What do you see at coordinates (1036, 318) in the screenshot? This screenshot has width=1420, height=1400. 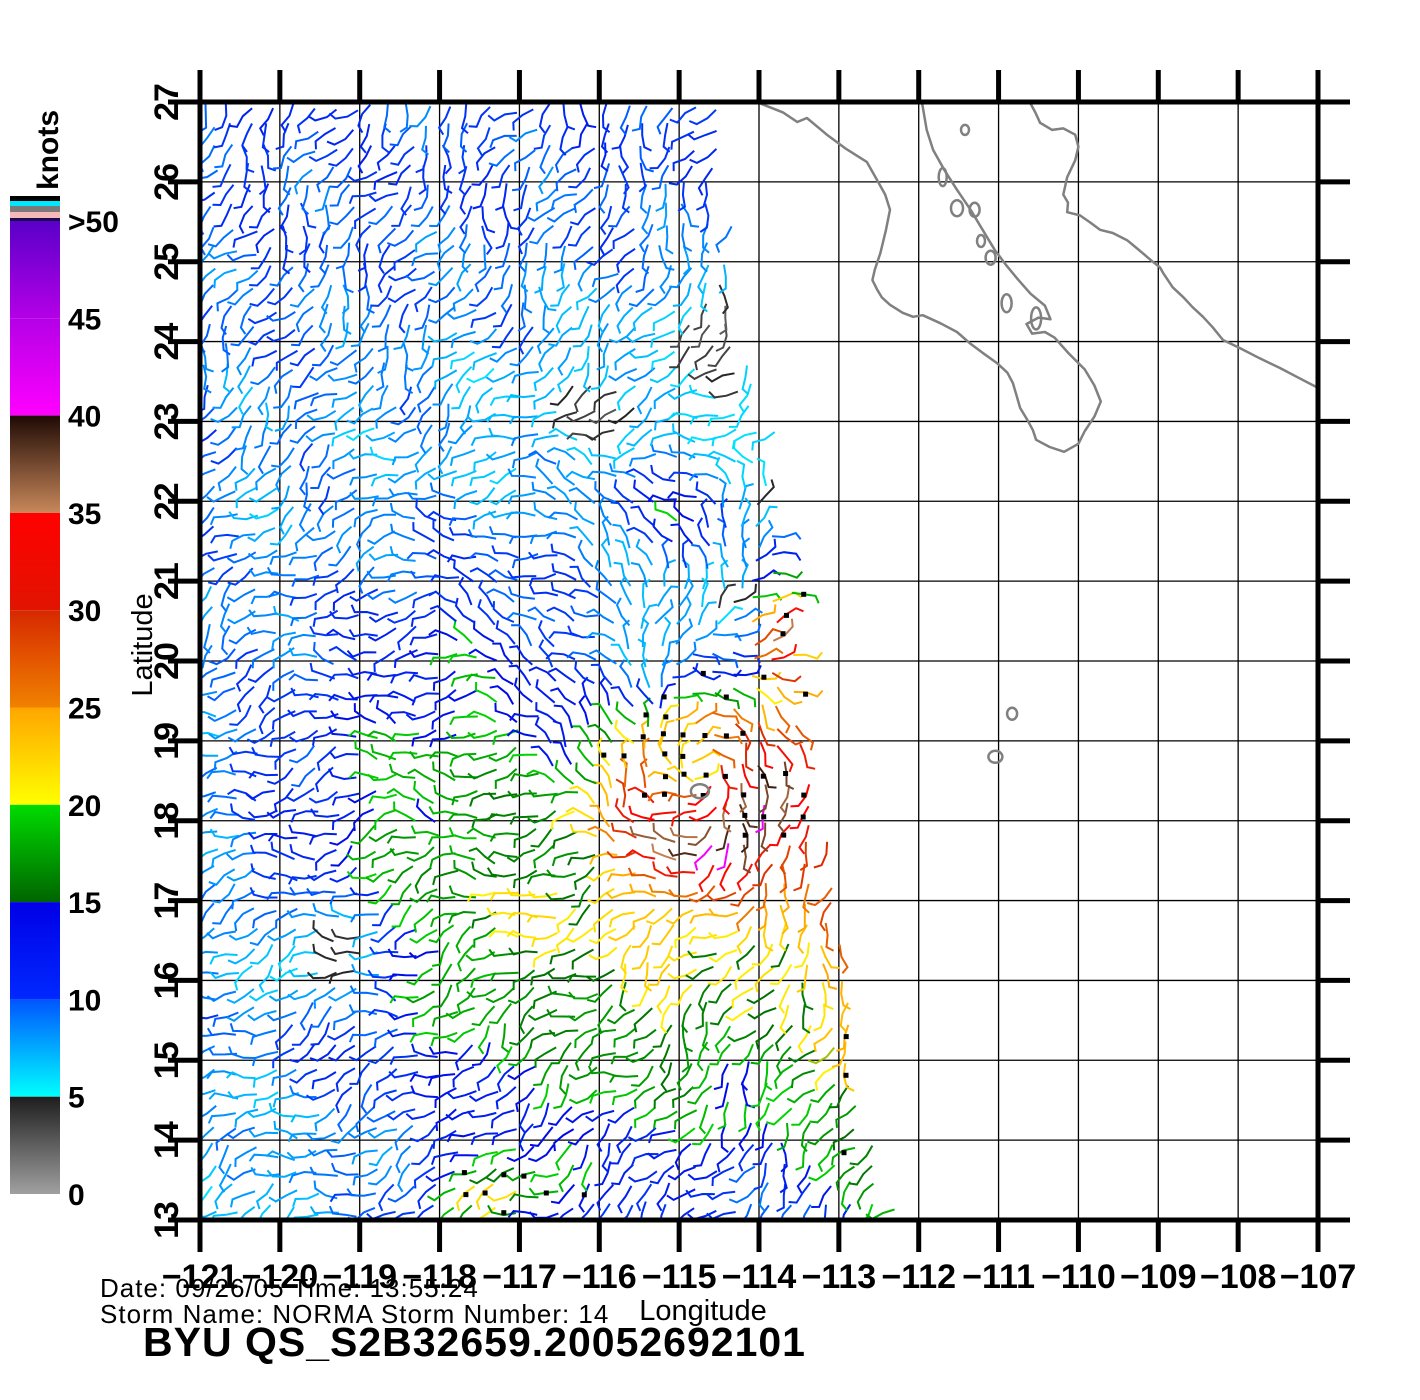 I see `island-outline` at bounding box center [1036, 318].